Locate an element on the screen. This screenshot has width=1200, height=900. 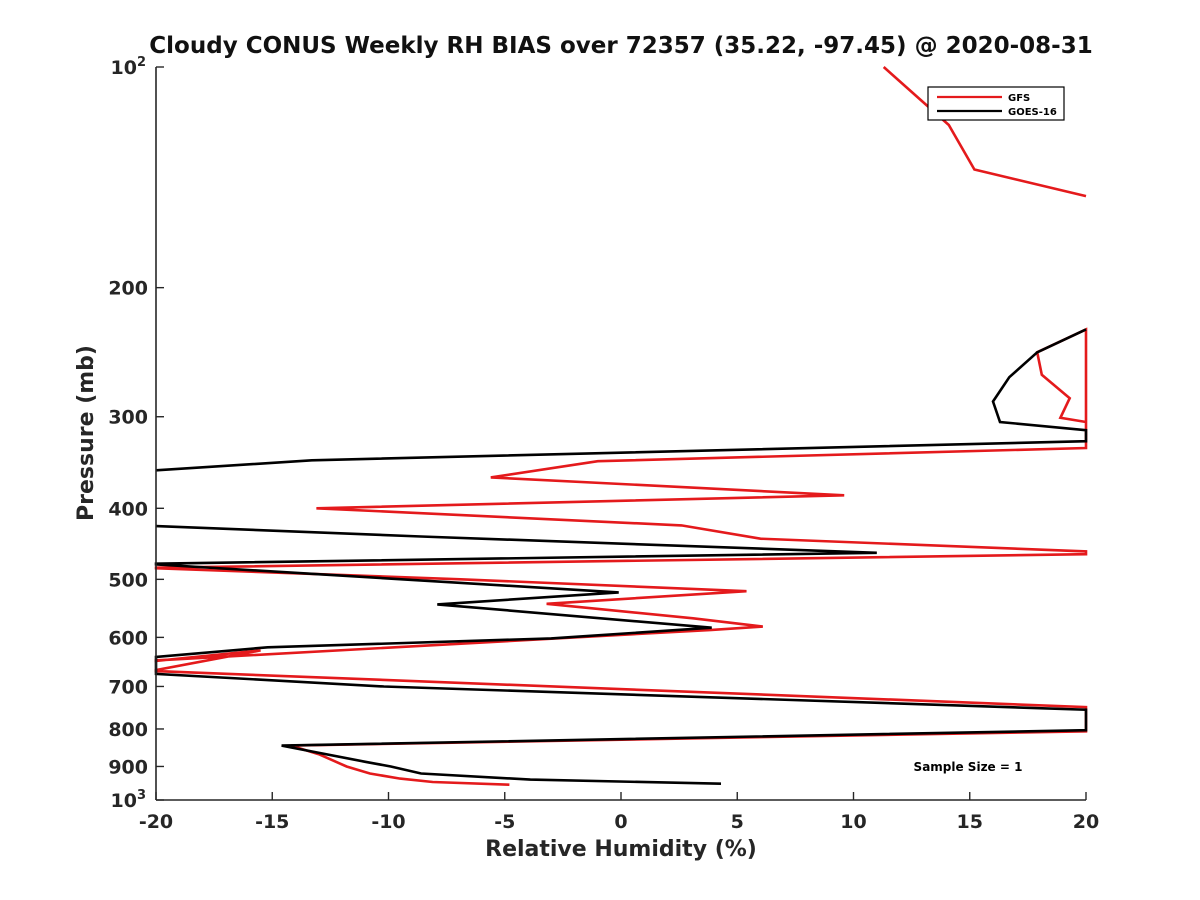
legend-box is located at coordinates (996, 103).